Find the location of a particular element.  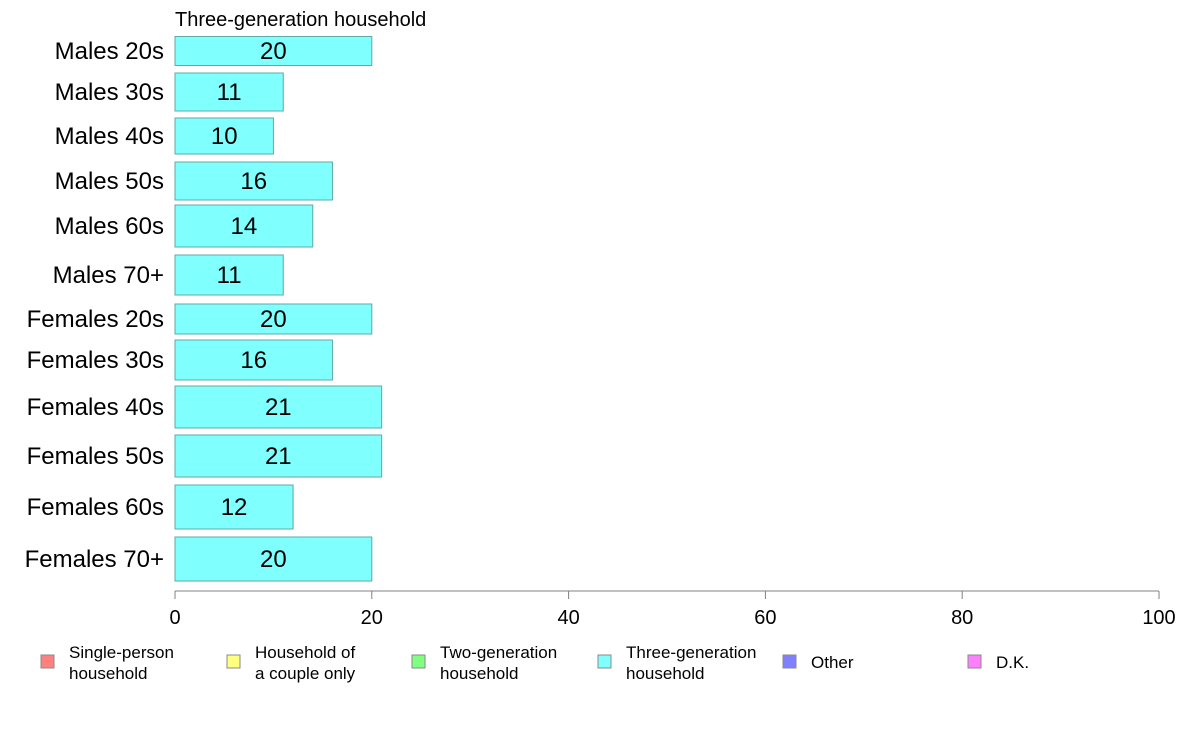

data-label: 10 is located at coordinates (224, 136).